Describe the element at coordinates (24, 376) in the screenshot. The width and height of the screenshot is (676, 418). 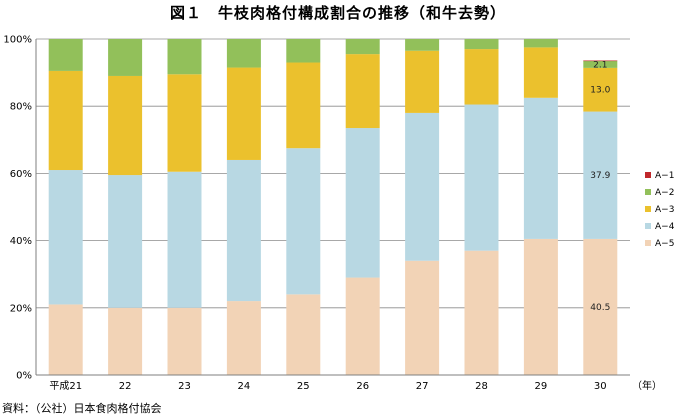
I see `y-tick-label: 0%` at that location.